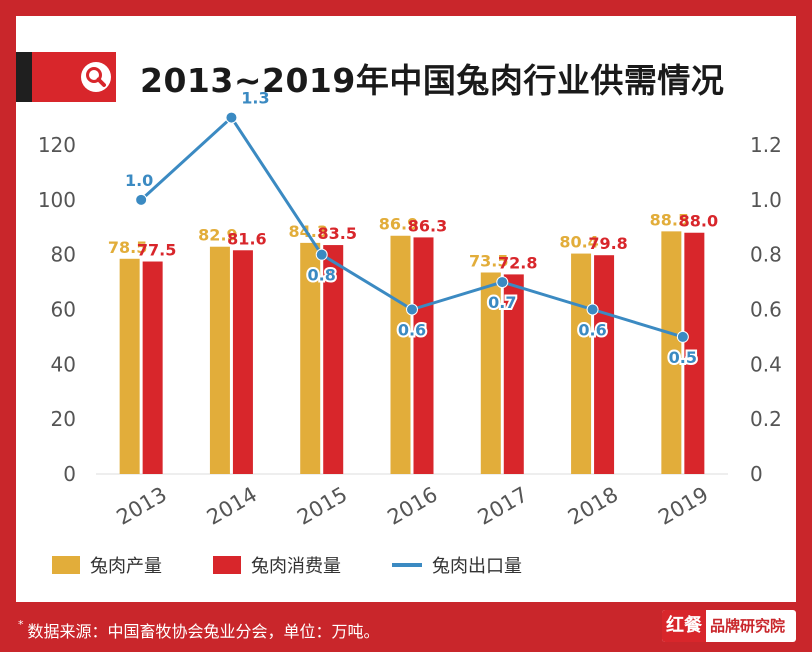 The height and width of the screenshot is (652, 812). Describe the element at coordinates (203, 631) in the screenshot. I see `source-text: 数据来源：中国畜牧协会兔业分会，单位：万吨。` at that location.